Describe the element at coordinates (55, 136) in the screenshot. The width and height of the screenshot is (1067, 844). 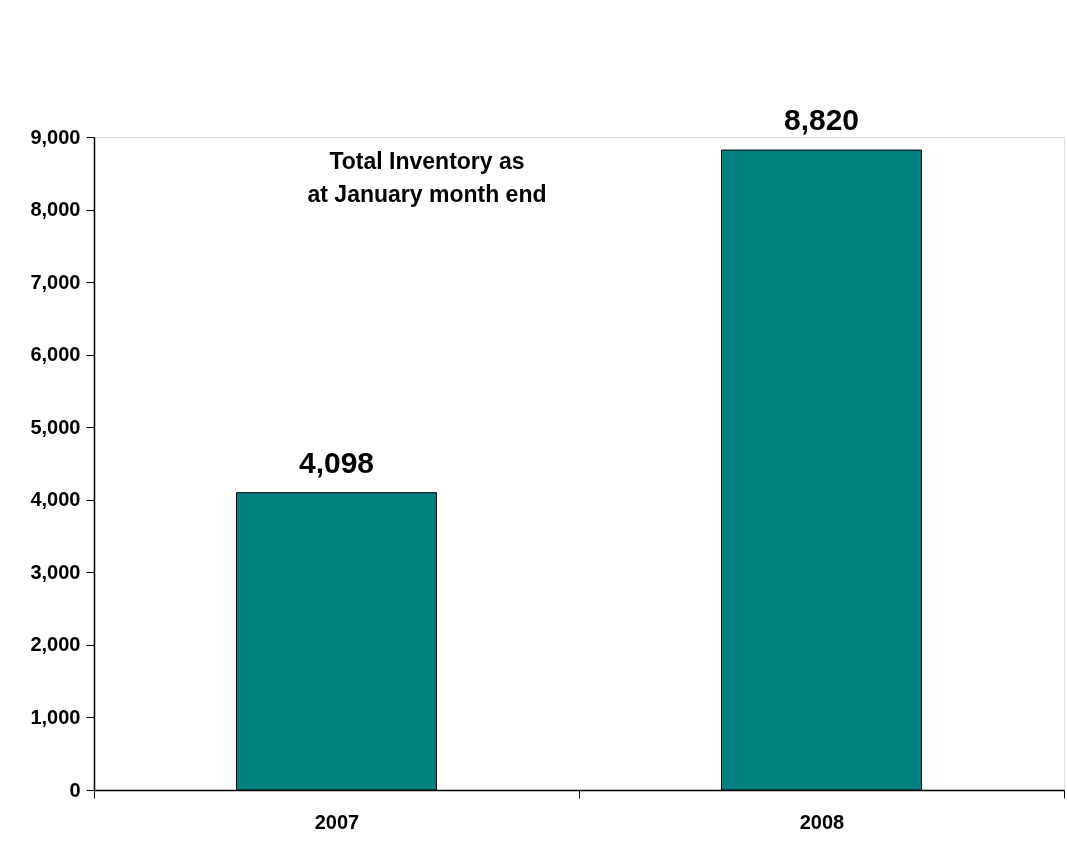
I see `y-tick-label: 9,000` at that location.